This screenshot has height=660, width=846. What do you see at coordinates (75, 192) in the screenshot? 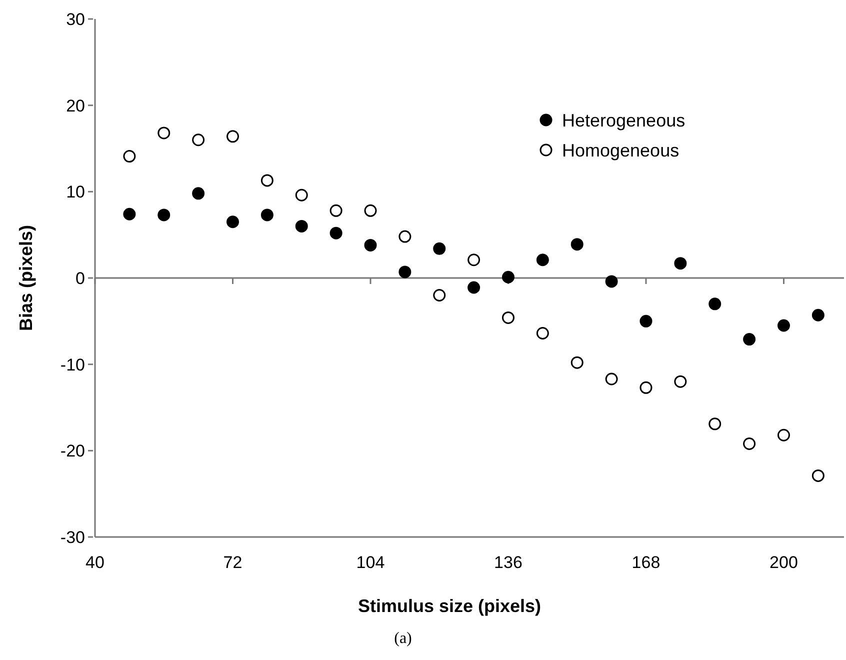
I see `y-tick-label: 10` at bounding box center [75, 192].